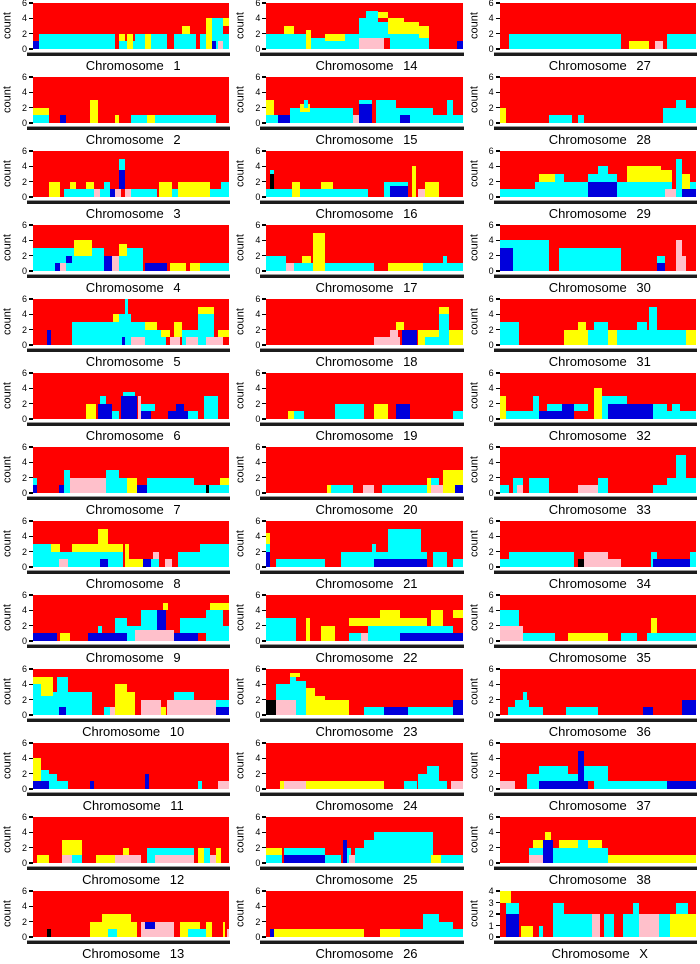 The width and height of the screenshot is (700, 964). I want to click on panel-title: Chromosome 23, so click(366, 731).